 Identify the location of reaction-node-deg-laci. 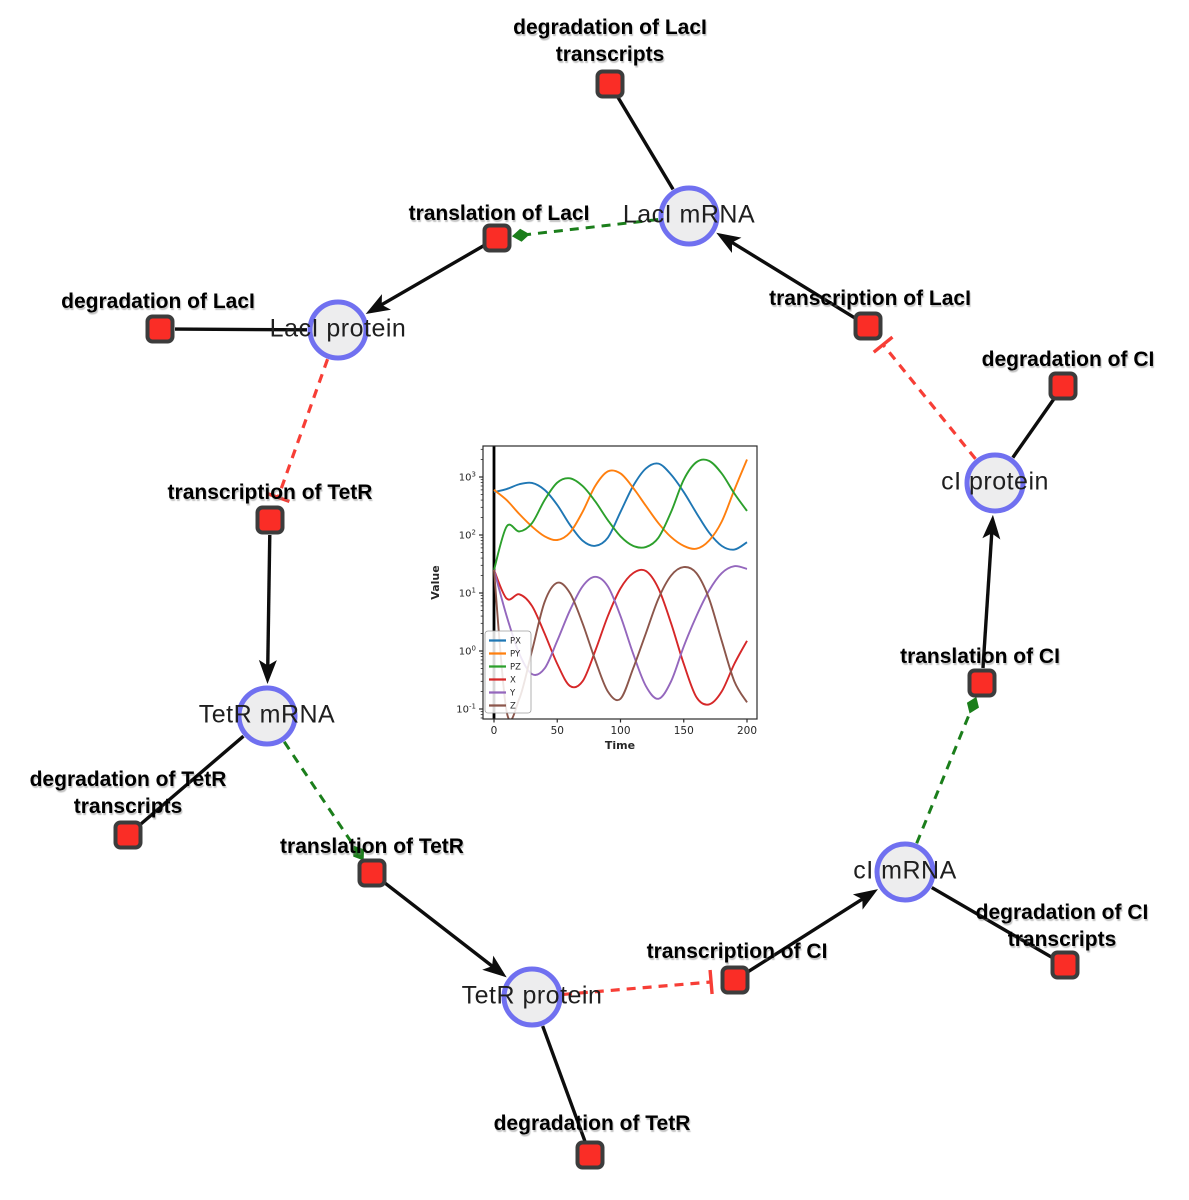
(160, 329).